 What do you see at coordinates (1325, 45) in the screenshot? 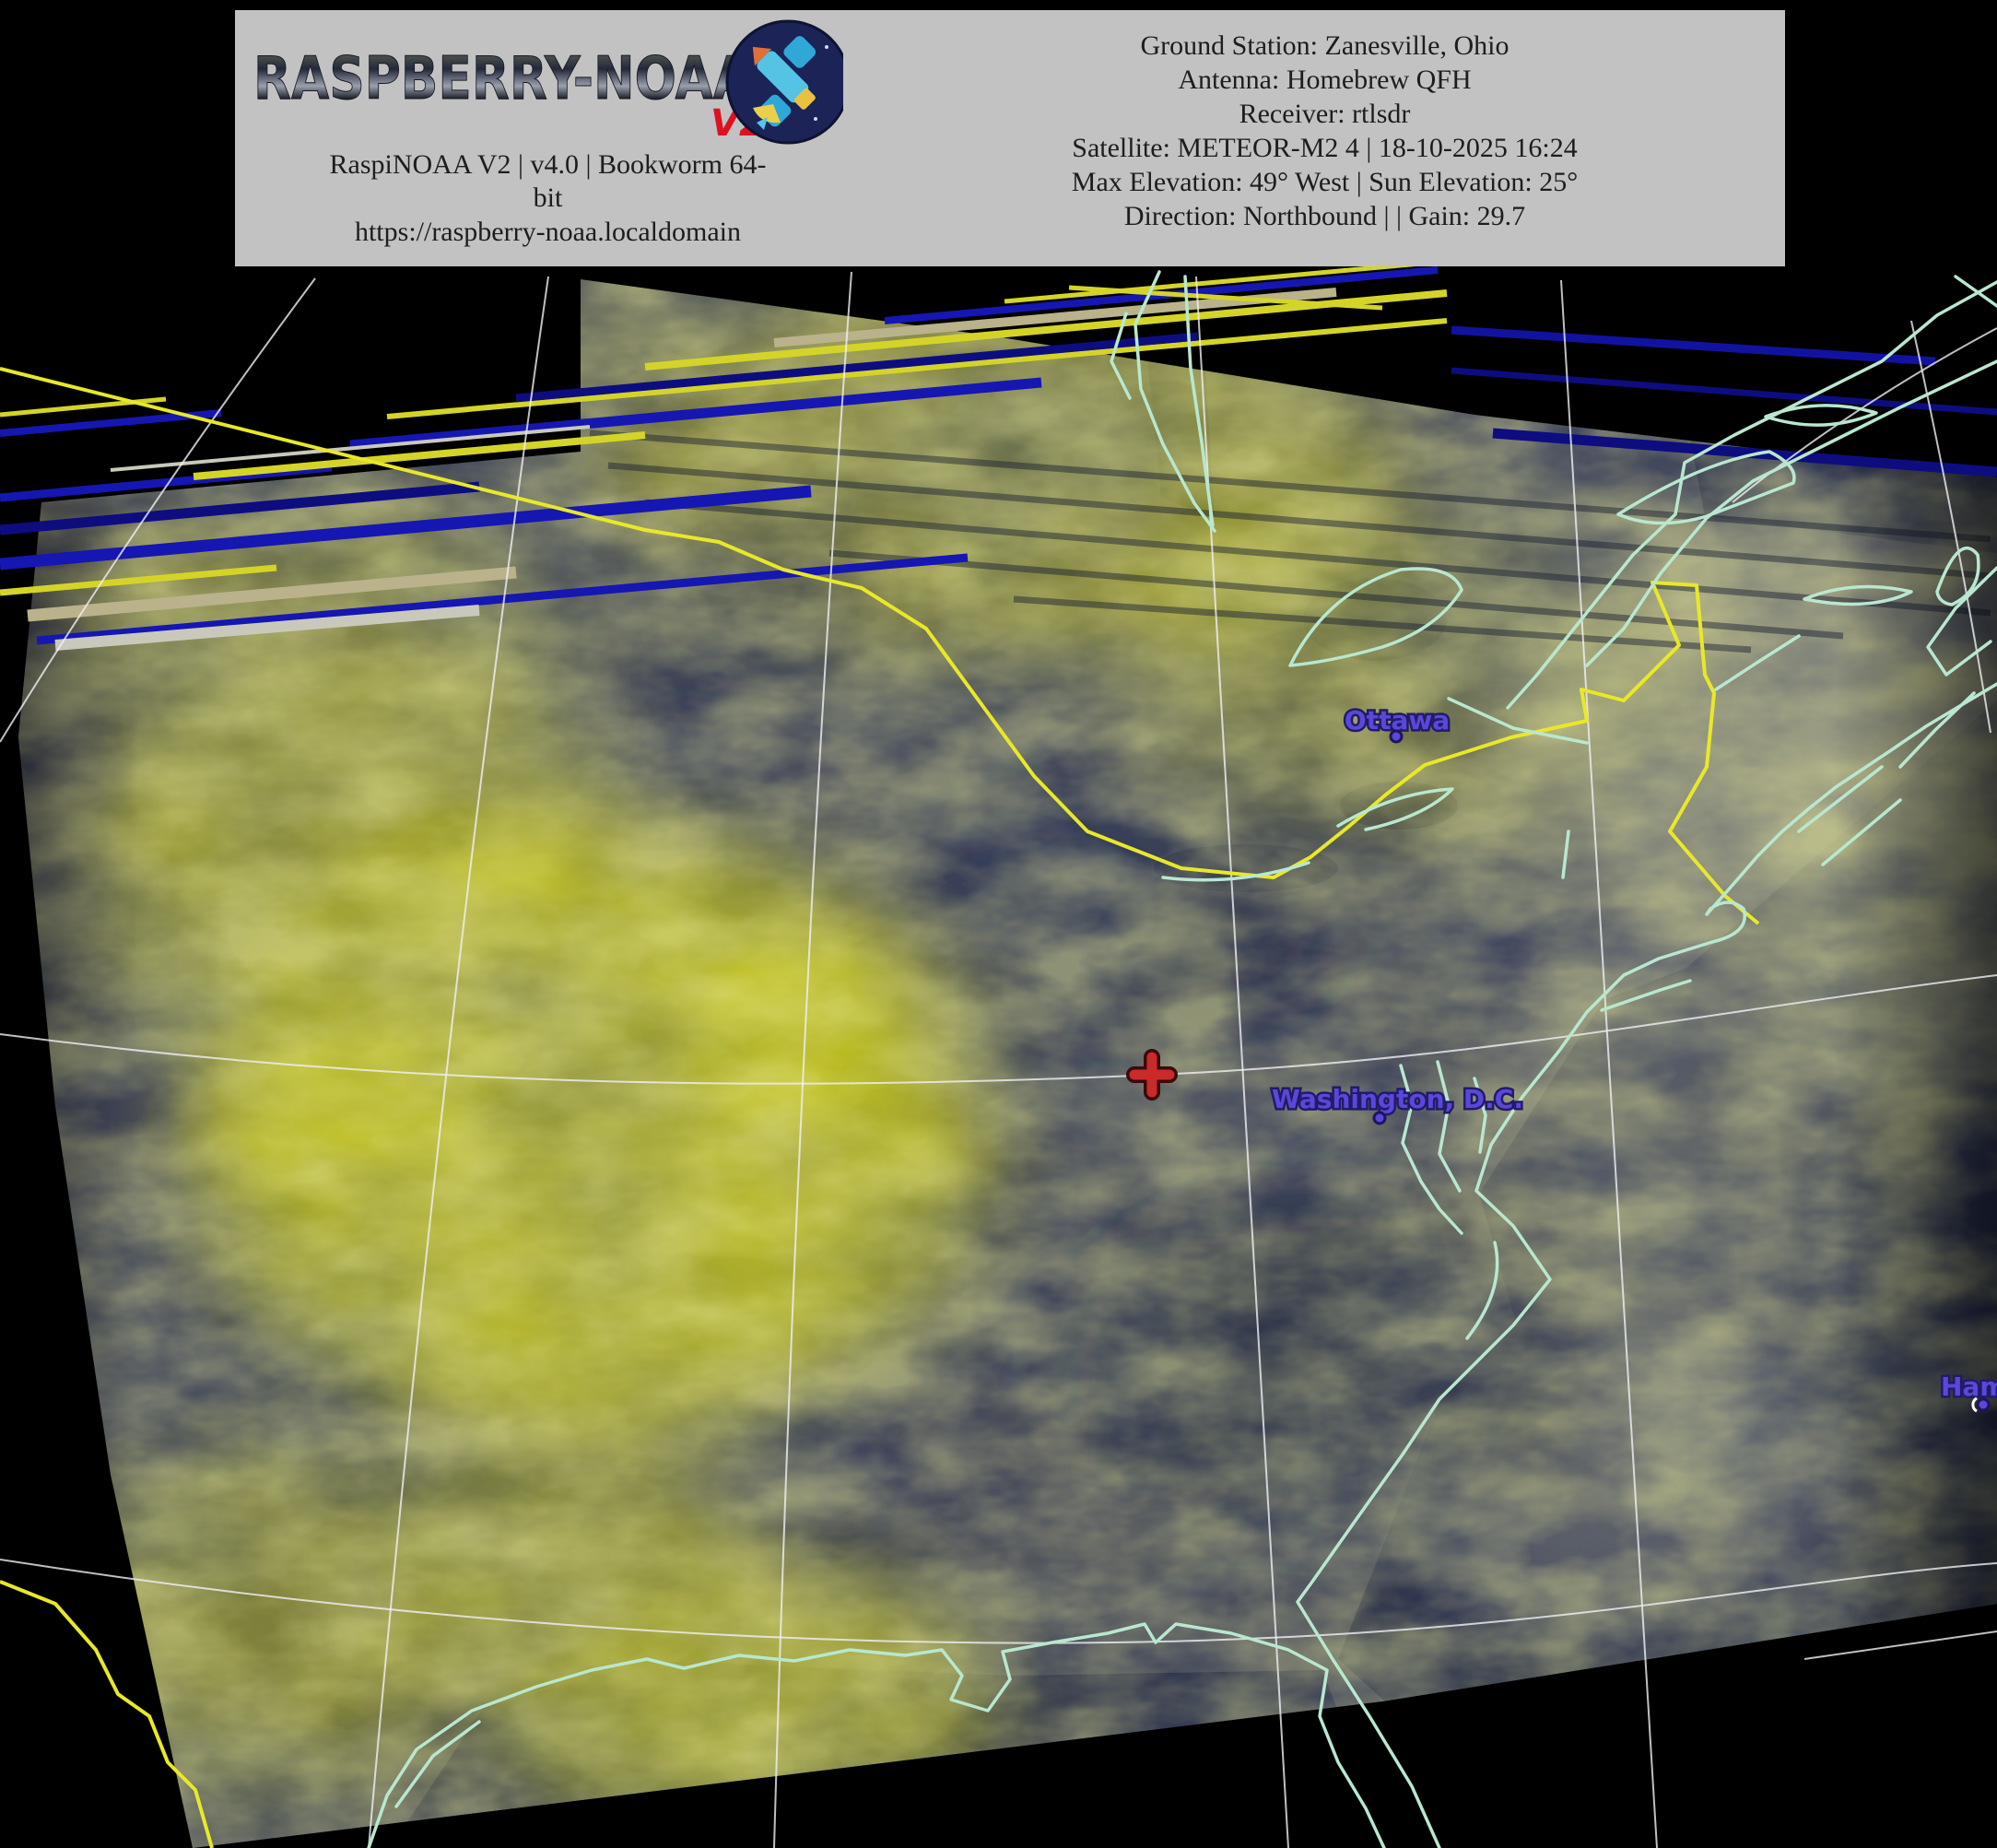
I see `ground-station-text: Ground Station: Zanesville, Ohio` at bounding box center [1325, 45].